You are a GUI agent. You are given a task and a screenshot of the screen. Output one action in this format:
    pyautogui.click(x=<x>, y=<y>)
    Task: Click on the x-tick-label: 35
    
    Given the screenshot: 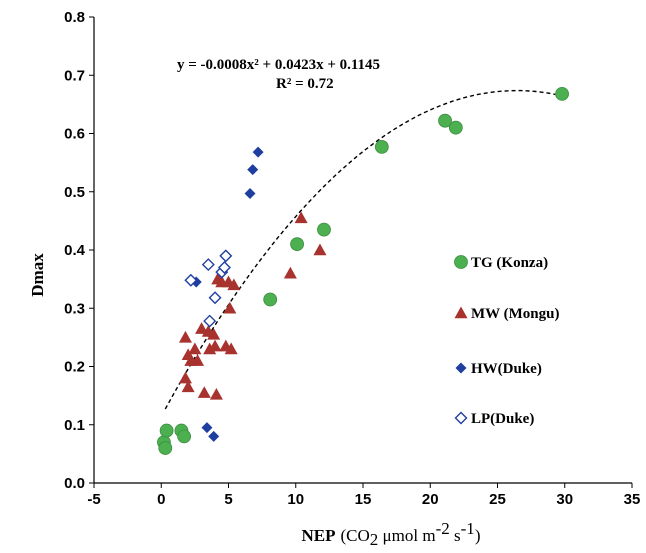 What is the action you would take?
    pyautogui.click(x=632, y=499)
    